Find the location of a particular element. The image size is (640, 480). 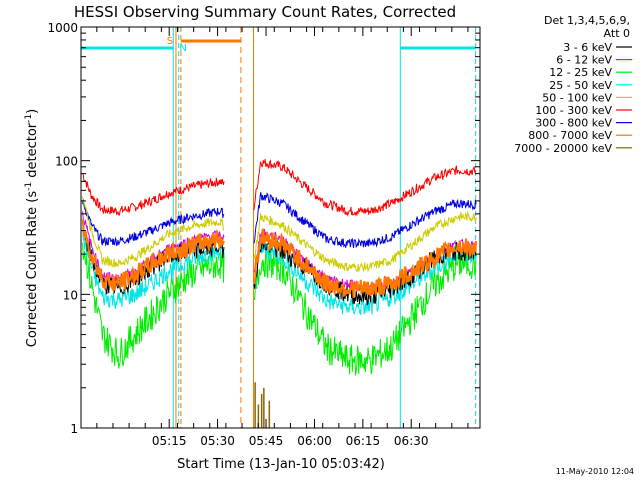

y-axis-label-sup-2: -1 is located at coordinates (29, 118).